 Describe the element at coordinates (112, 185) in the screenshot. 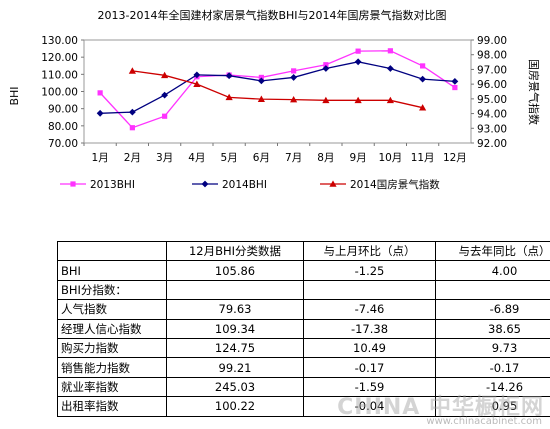

I see `legend-label: 2013BHI` at that location.